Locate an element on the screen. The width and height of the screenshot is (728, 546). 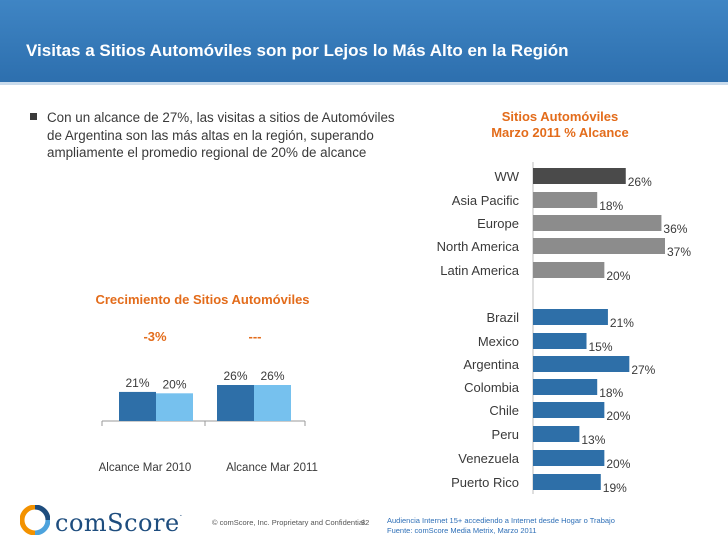
value-label-north-america: 37% is located at coordinates (679, 252).